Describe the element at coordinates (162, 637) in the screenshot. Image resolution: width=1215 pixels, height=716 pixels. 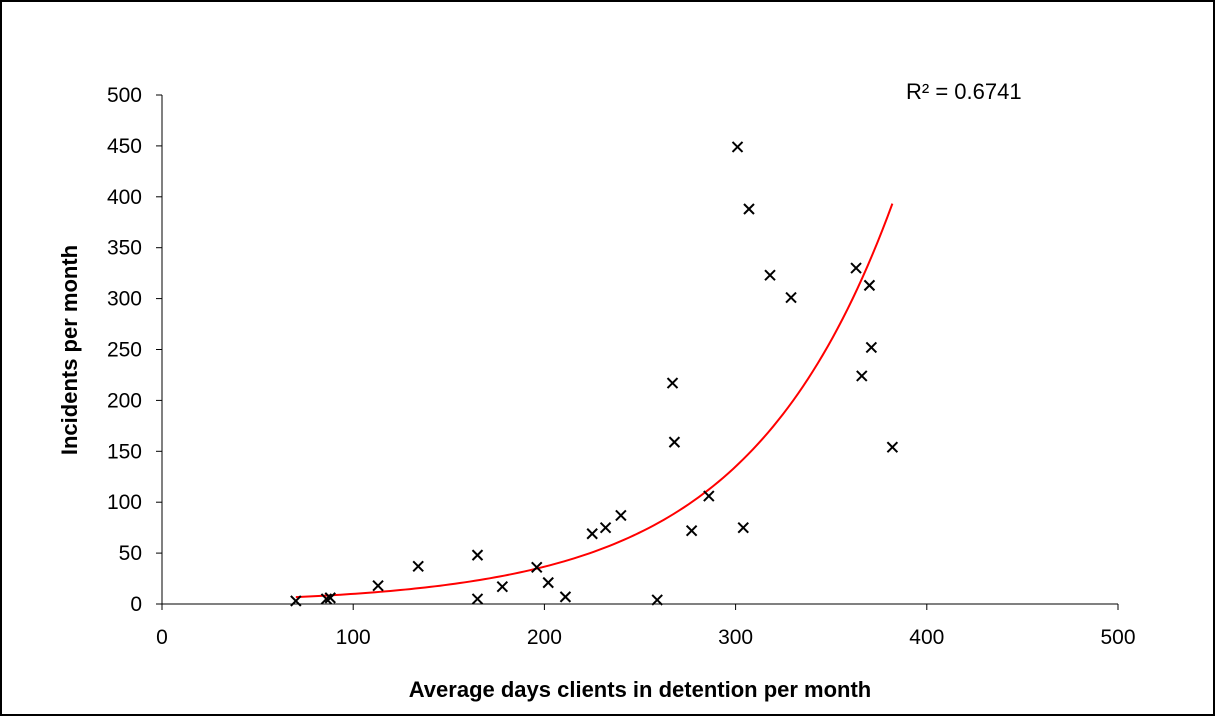
I see `x-tick-label: 0` at that location.